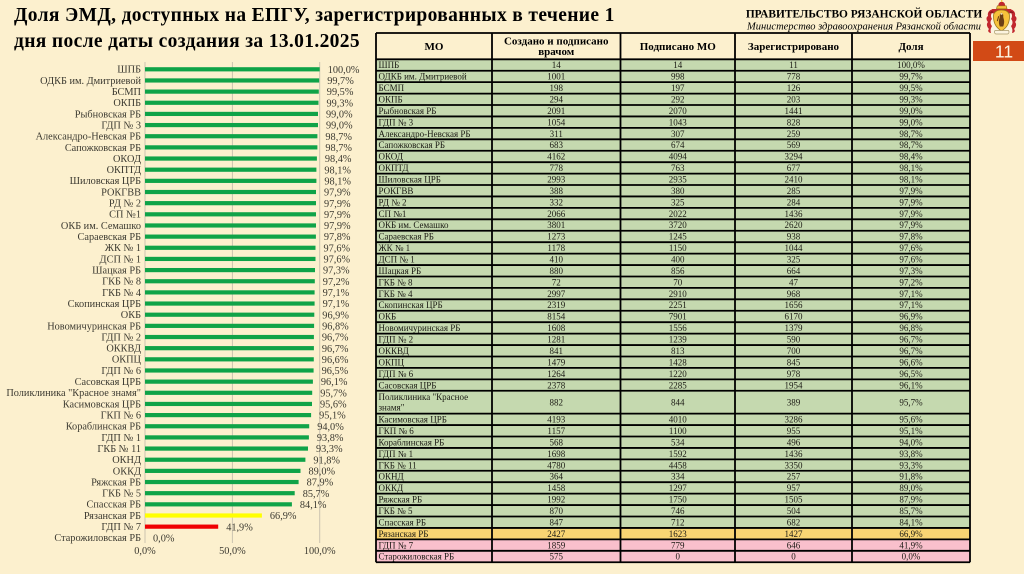 The width and height of the screenshot is (1024, 574). What do you see at coordinates (406, 237) in the screenshot?
I see `svg-text: Сараевская РБ` at bounding box center [406, 237].